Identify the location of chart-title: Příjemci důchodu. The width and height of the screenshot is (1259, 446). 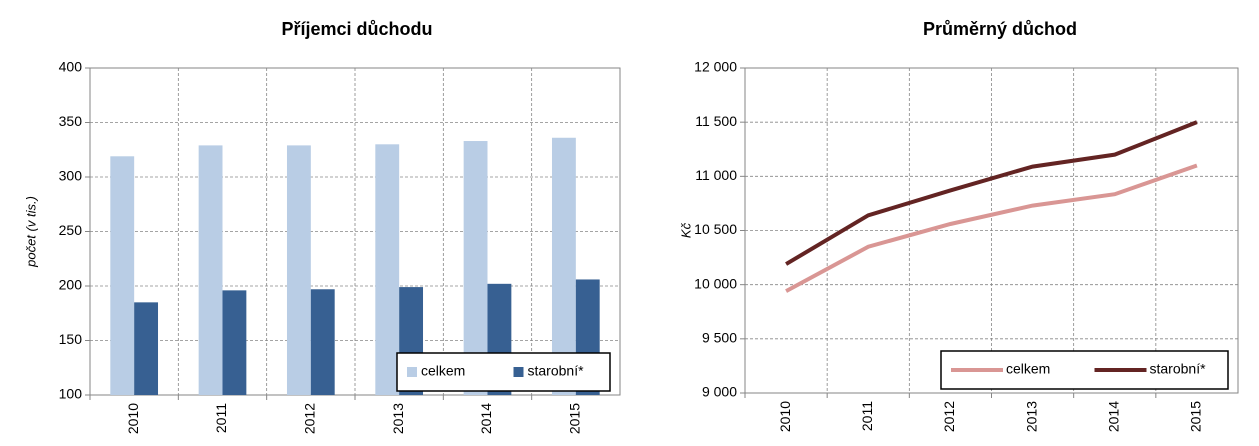
(356, 29).